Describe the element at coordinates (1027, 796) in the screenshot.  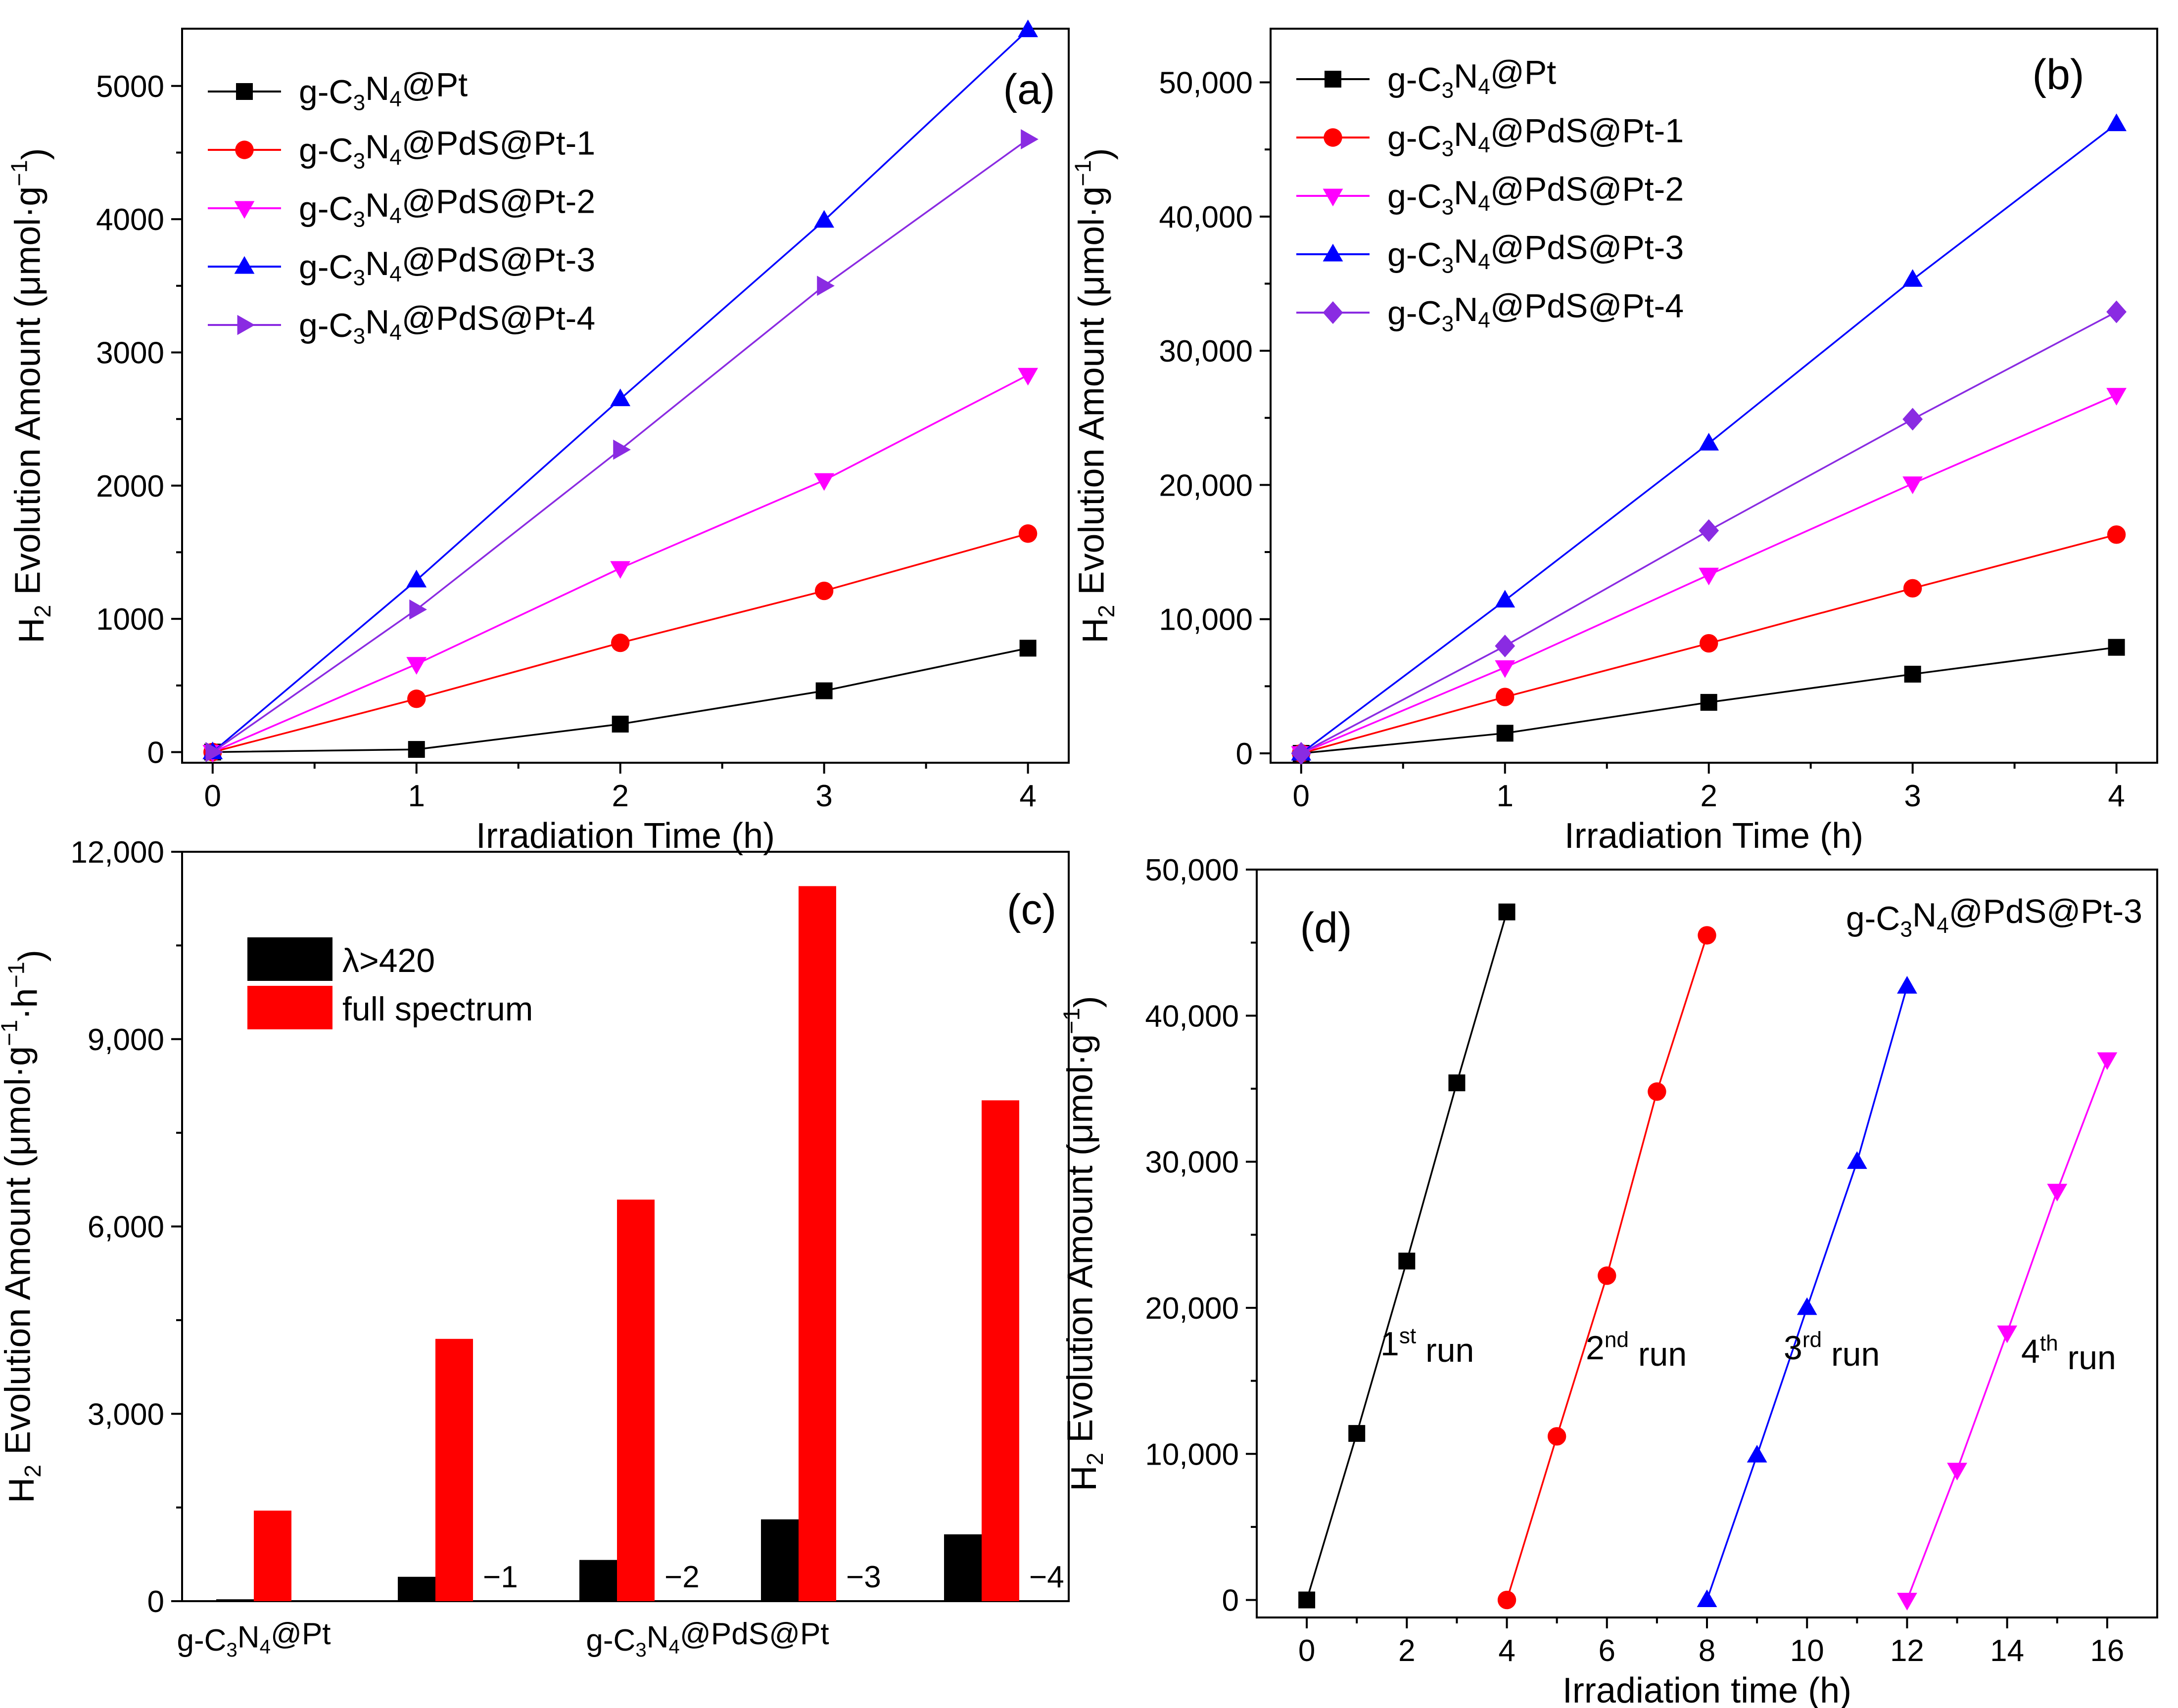
I see `x-tick-label: 4` at that location.